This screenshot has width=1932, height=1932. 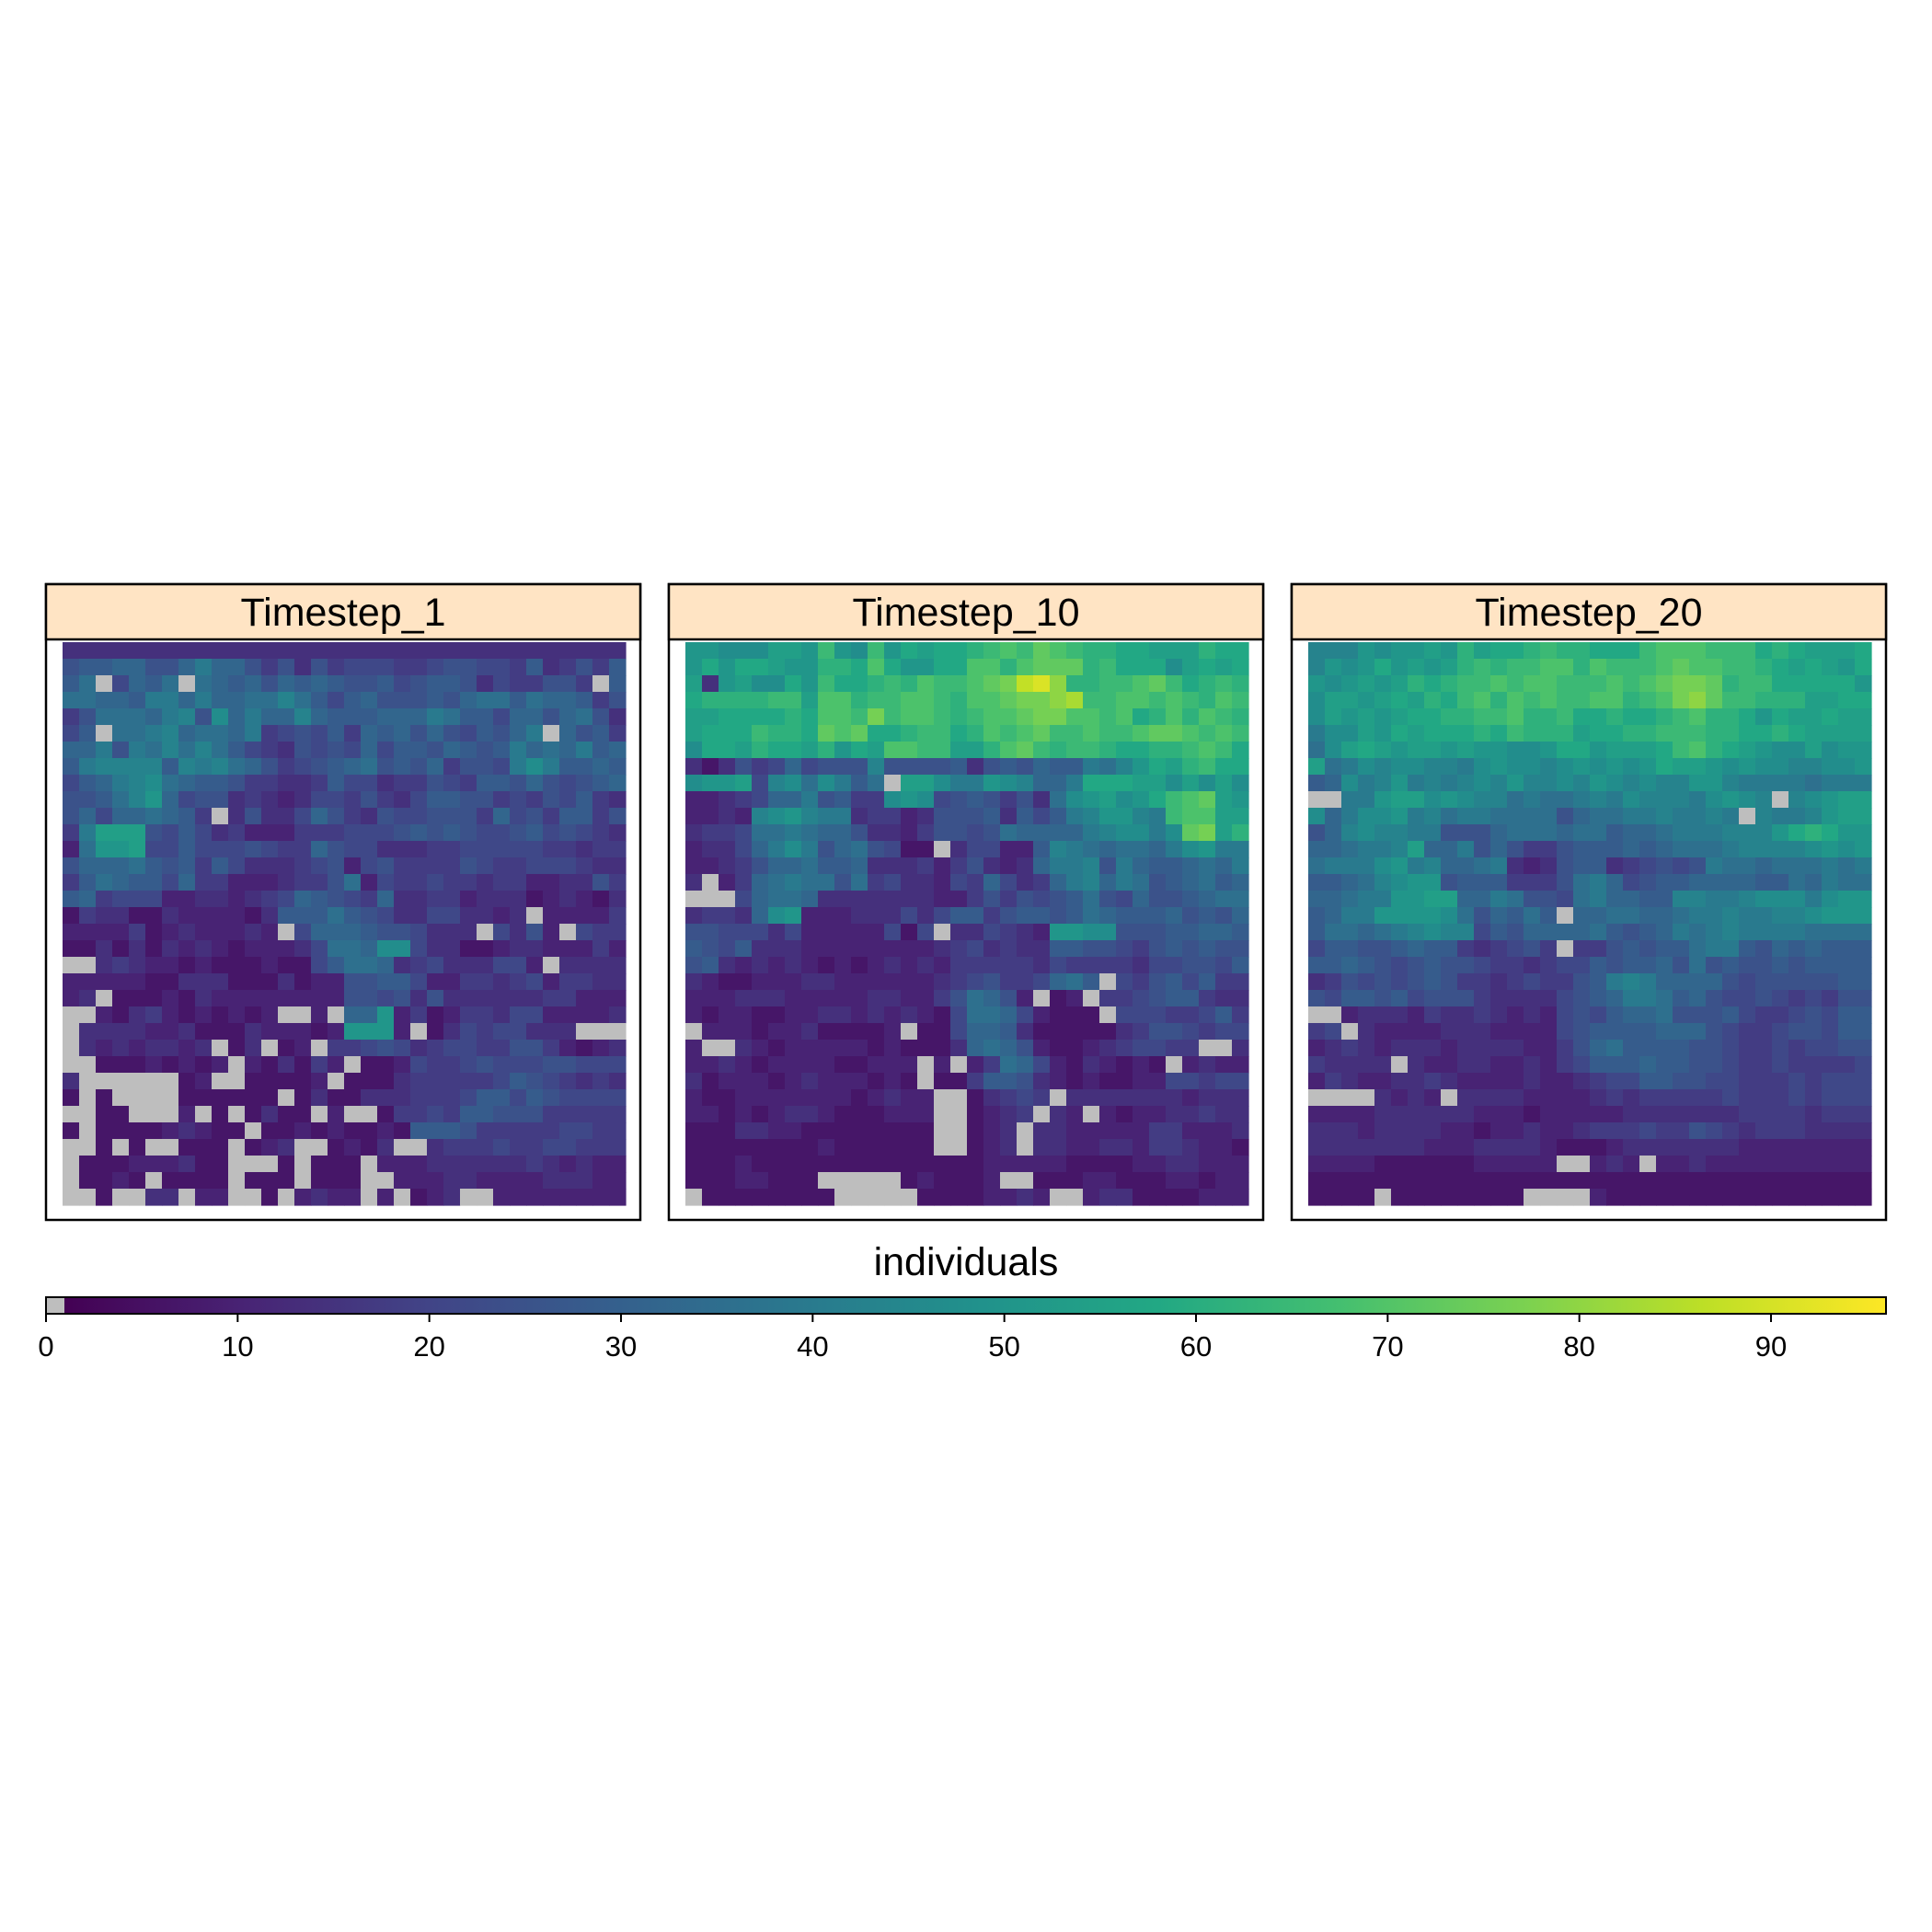 What do you see at coordinates (966, 611) in the screenshot?
I see `strip-background` at bounding box center [966, 611].